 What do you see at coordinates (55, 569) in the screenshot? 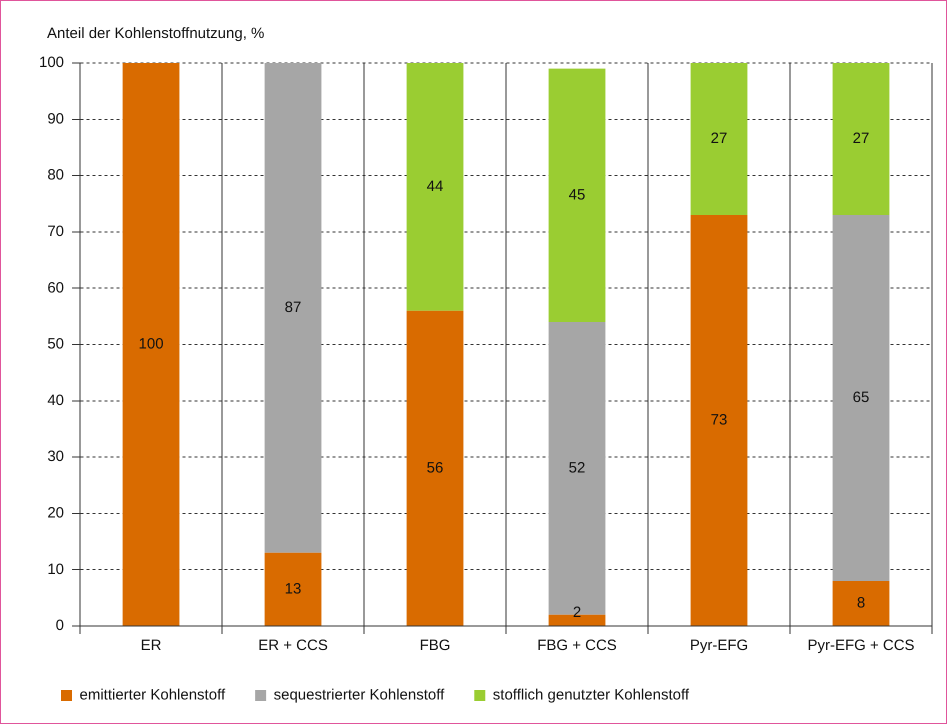
I see `y-tick-label: 10` at bounding box center [55, 569].